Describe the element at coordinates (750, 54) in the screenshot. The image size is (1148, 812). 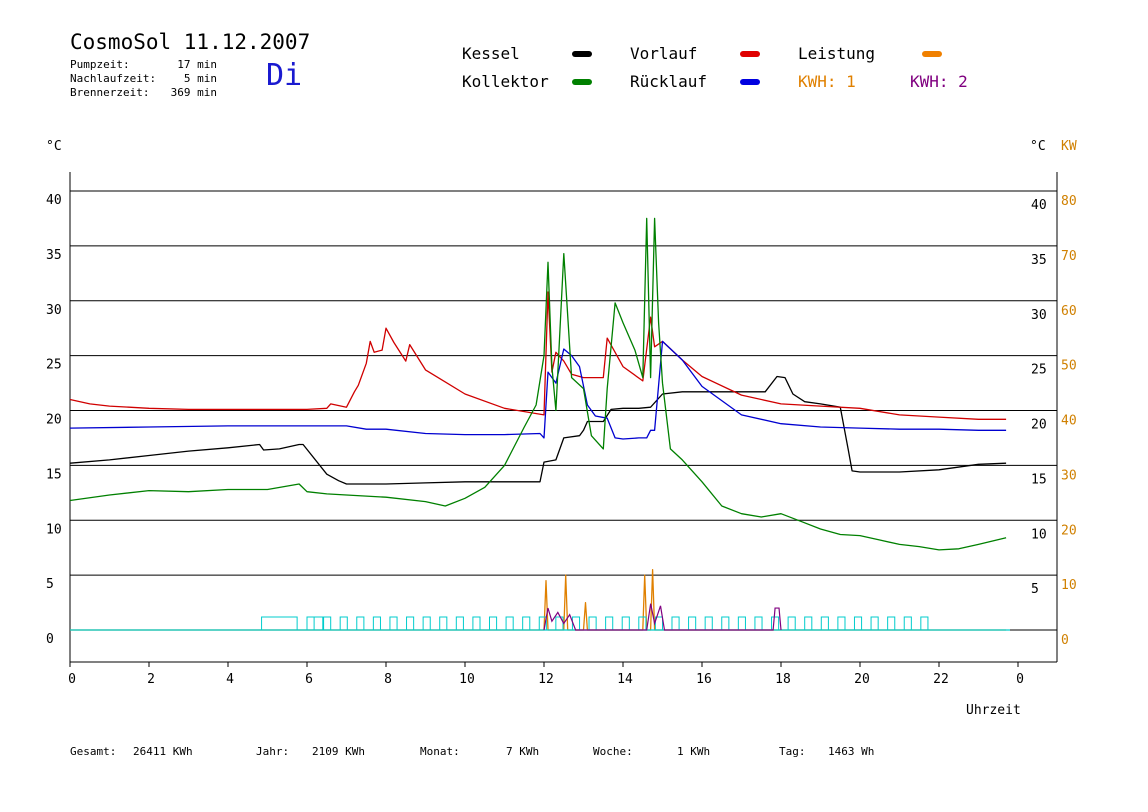
I see `legend-vorlauf-swatch` at that location.